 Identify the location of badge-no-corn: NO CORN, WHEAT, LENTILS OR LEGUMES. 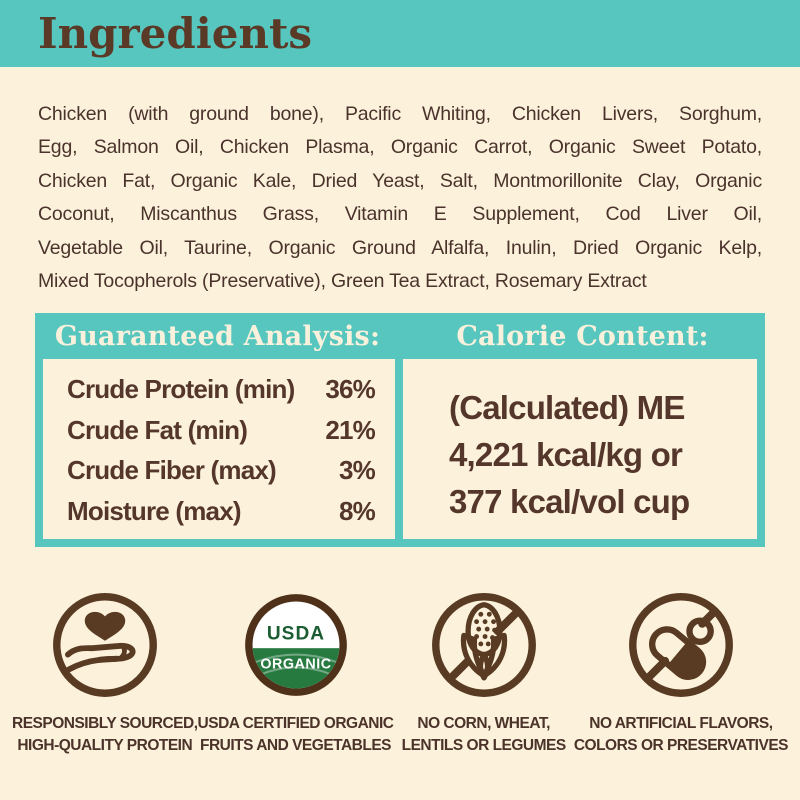
(484, 674).